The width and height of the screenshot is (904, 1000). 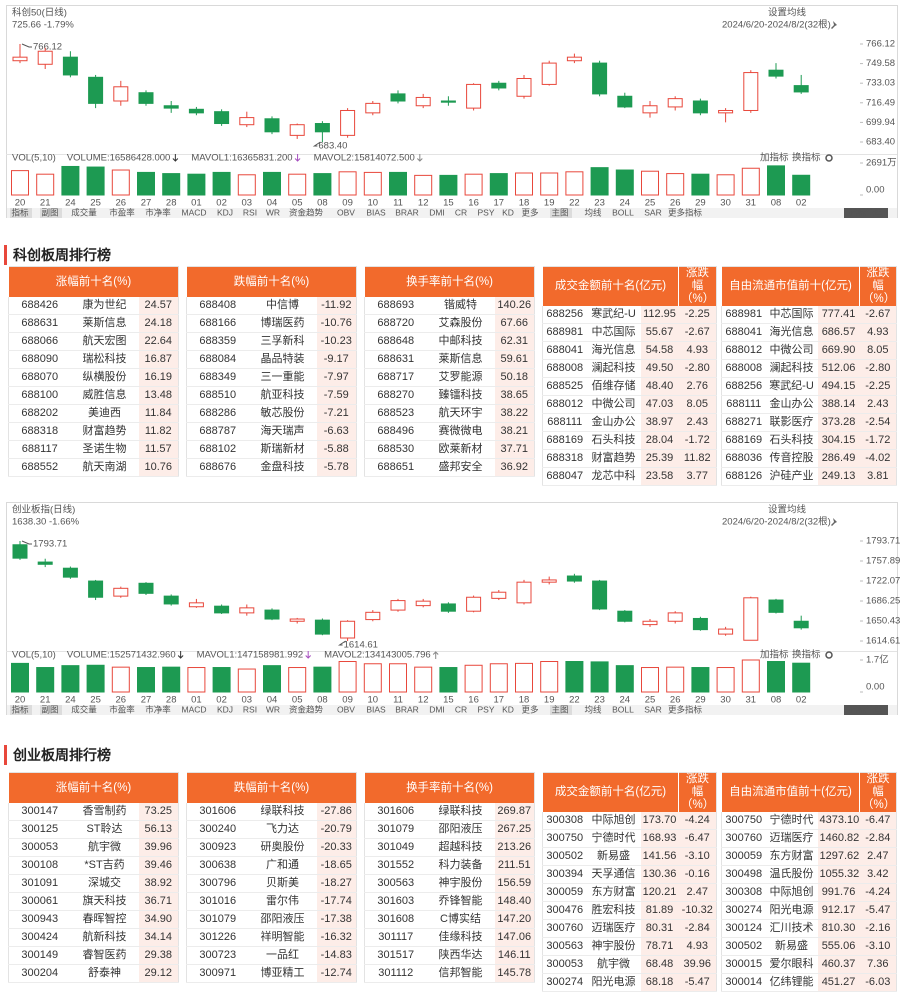 What do you see at coordinates (460, 973) in the screenshot?
I see `stock-name: 信邦智能` at bounding box center [460, 973].